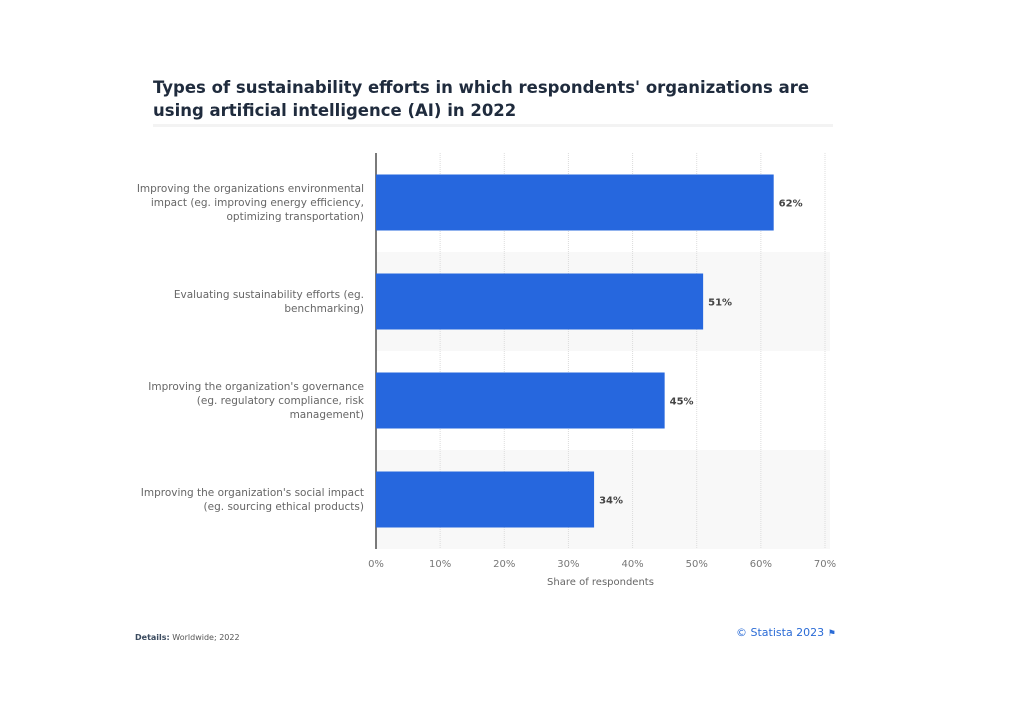  What do you see at coordinates (697, 564) in the screenshot?
I see `x-tick-label: 50%` at bounding box center [697, 564].